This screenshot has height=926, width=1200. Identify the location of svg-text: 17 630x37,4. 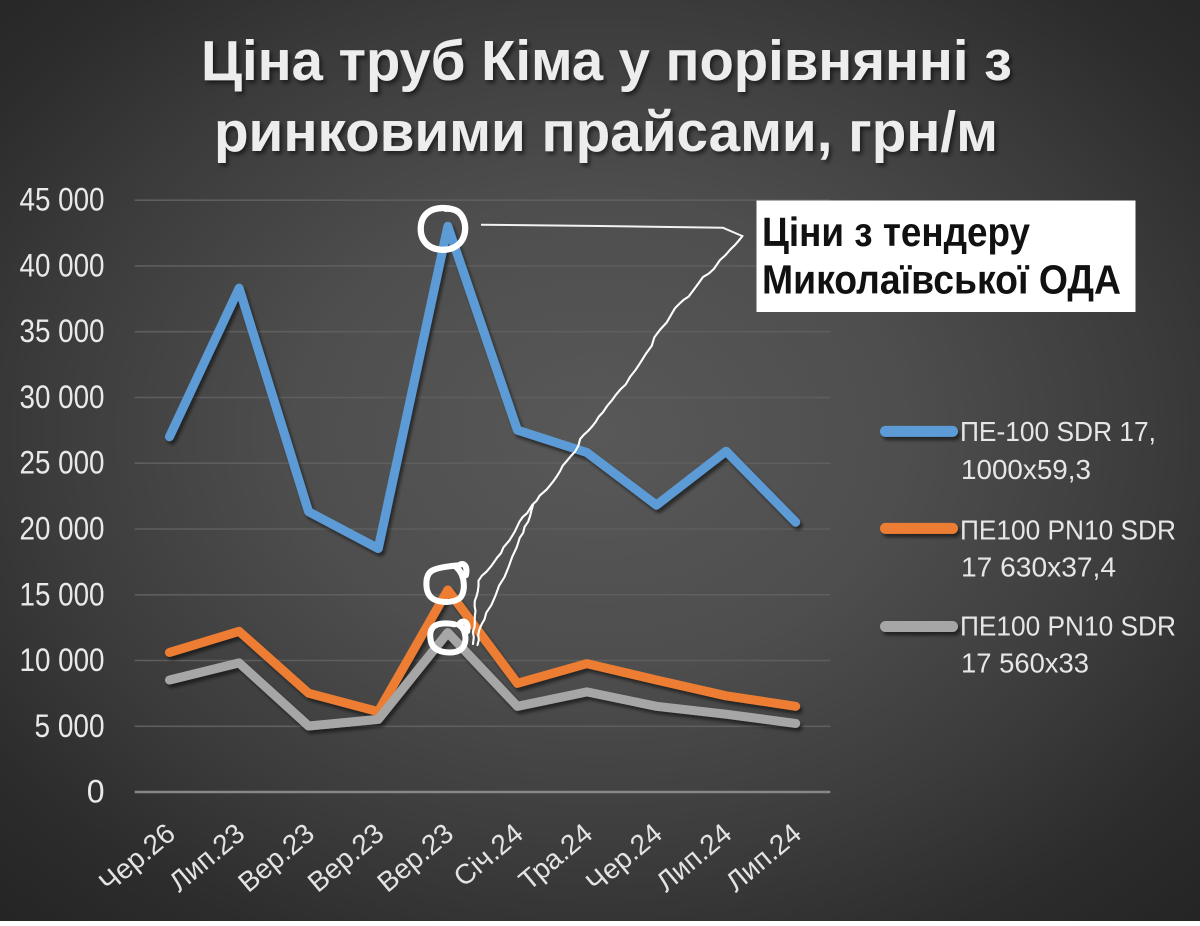
(1038, 567).